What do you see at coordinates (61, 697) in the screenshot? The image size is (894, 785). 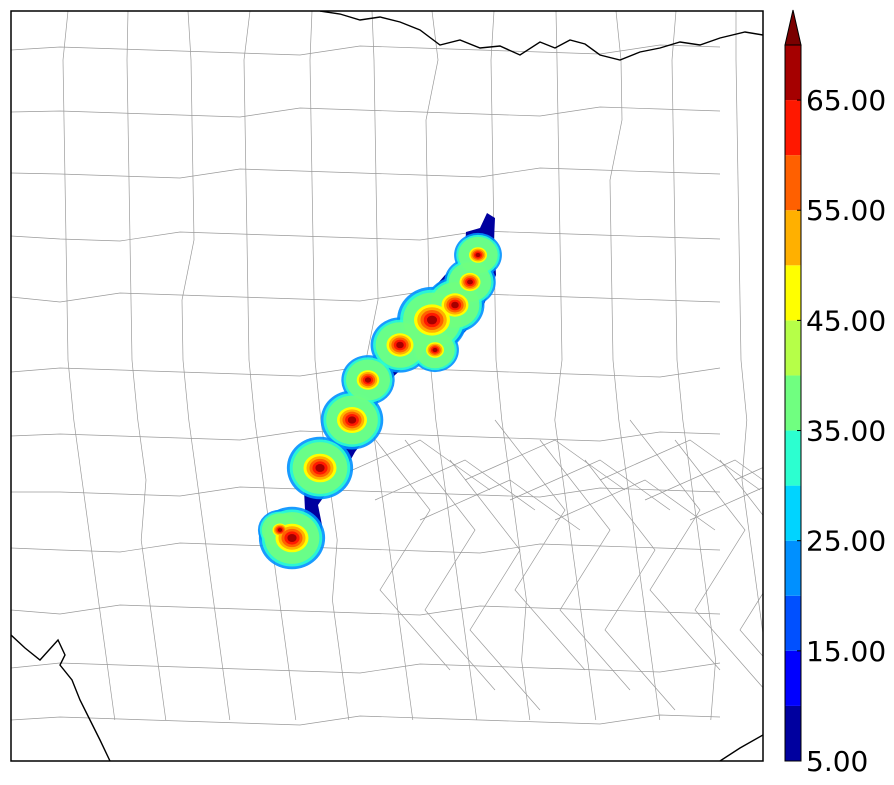 I see `rio-grande-border` at bounding box center [61, 697].